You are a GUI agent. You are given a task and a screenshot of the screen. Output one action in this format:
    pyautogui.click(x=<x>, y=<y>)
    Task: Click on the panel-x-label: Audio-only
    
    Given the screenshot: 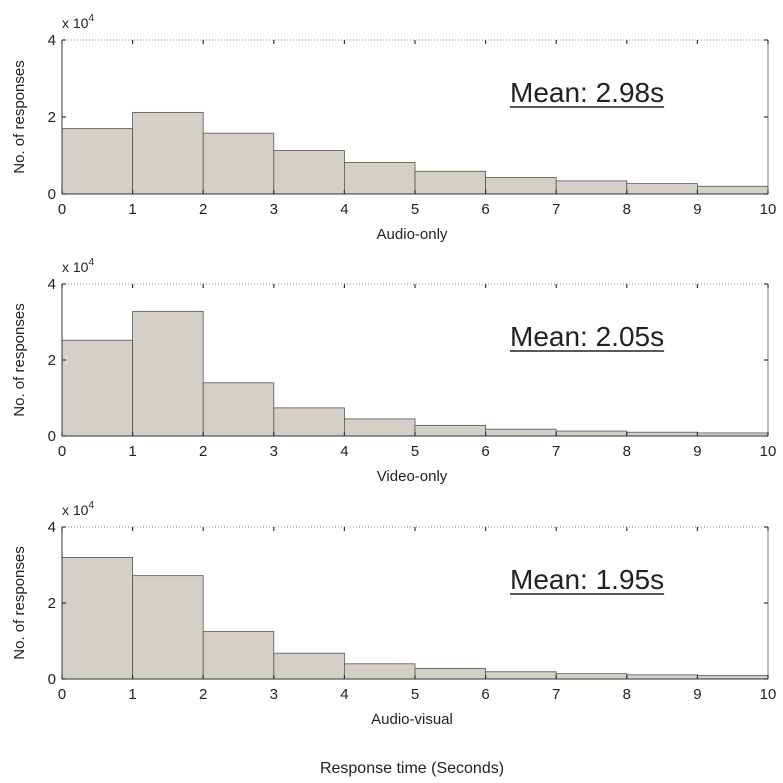 What is the action you would take?
    pyautogui.click(x=412, y=234)
    